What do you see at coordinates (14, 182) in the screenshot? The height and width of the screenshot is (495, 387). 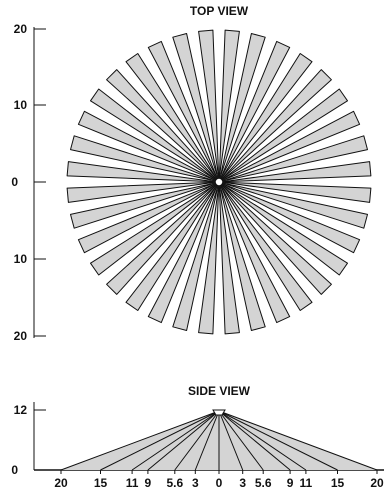 I see `top-tick-label: 0` at bounding box center [14, 182].